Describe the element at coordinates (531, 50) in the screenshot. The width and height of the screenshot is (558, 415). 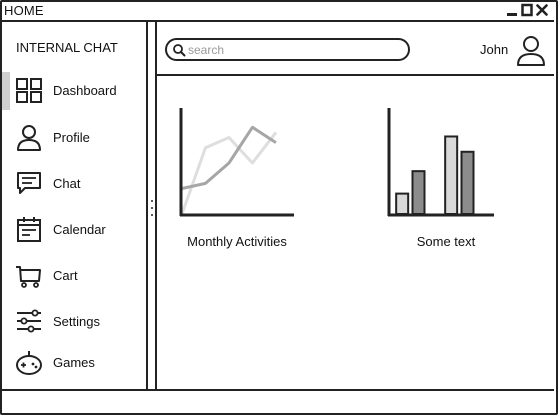
I see `user-avatar-icon` at that location.